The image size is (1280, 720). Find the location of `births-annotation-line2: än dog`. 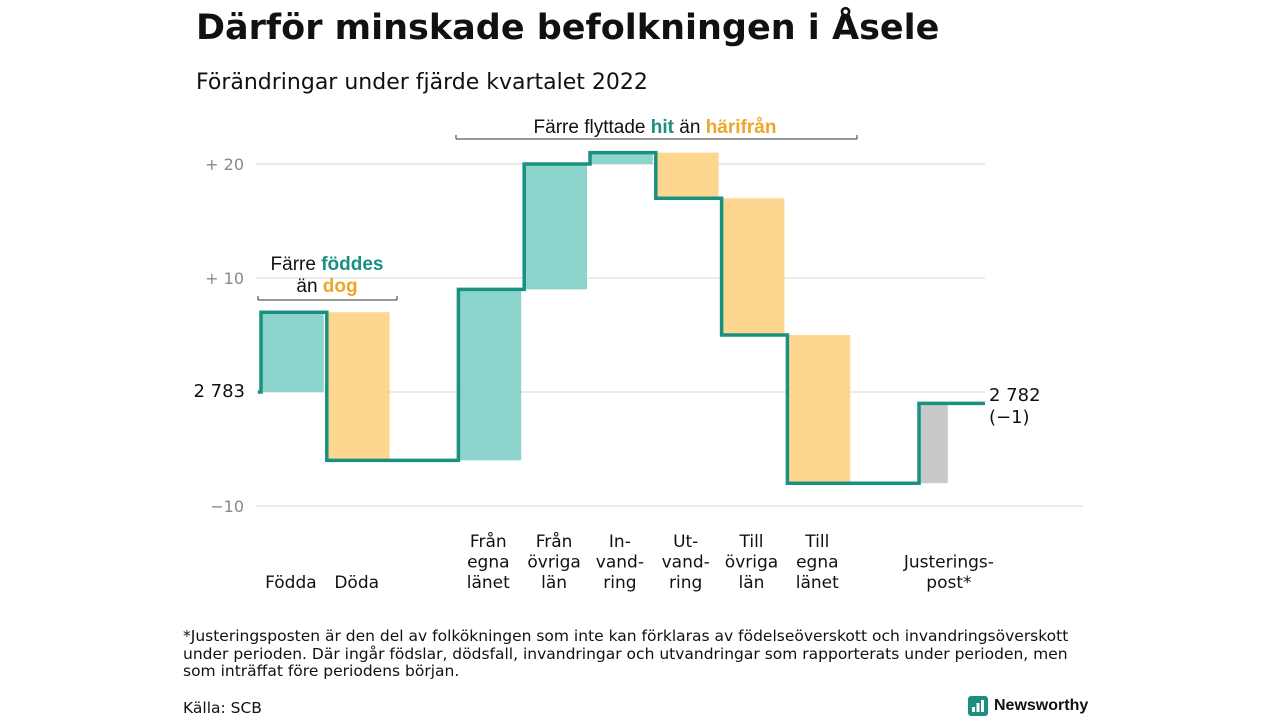

births-annotation-line2: än dog is located at coordinates (326, 286).